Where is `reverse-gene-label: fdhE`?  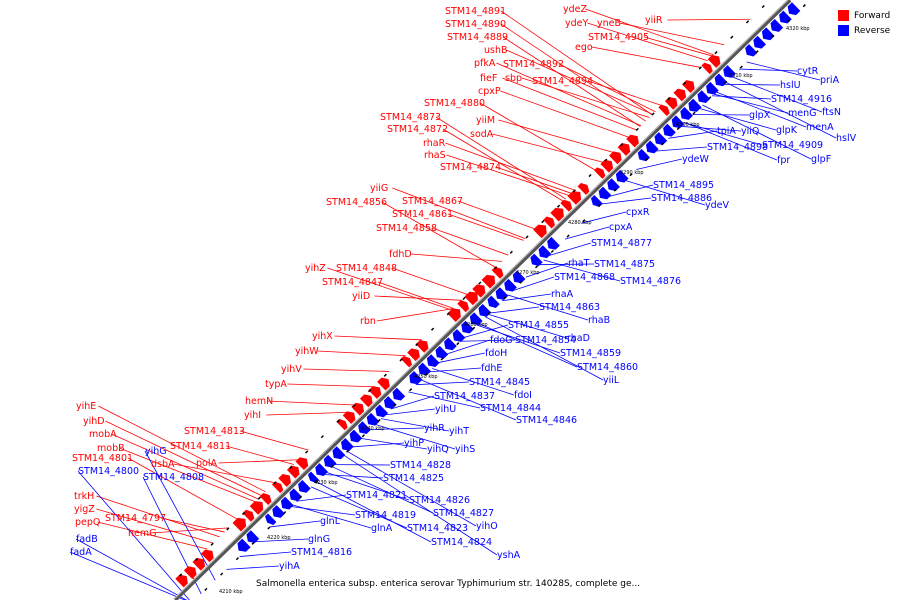
reverse-gene-label: fdhE is located at coordinates (491, 368).